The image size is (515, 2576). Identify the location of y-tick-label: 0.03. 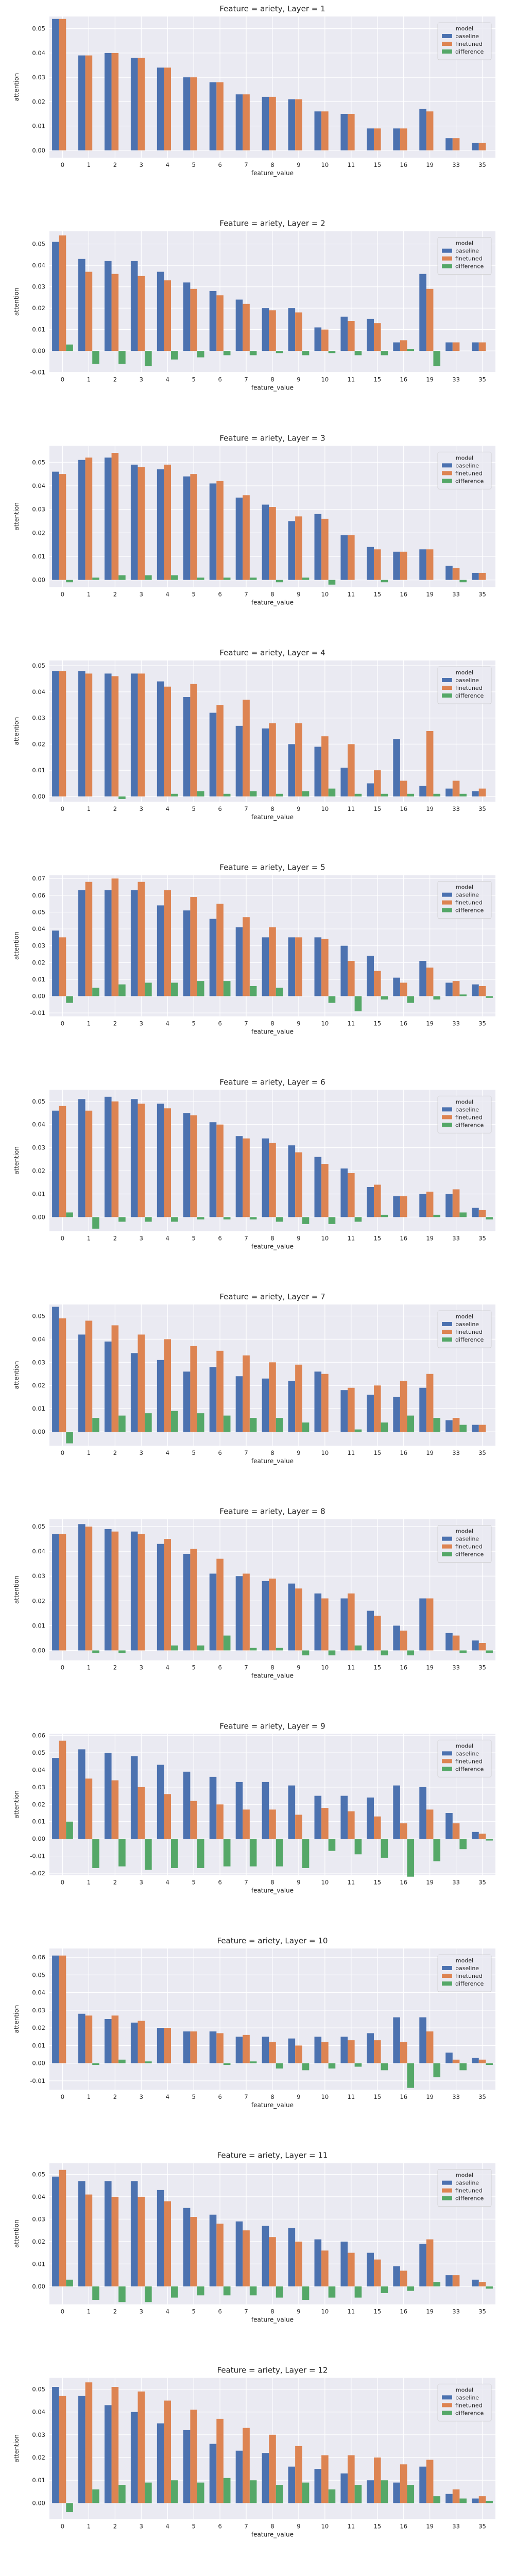
(38, 1787).